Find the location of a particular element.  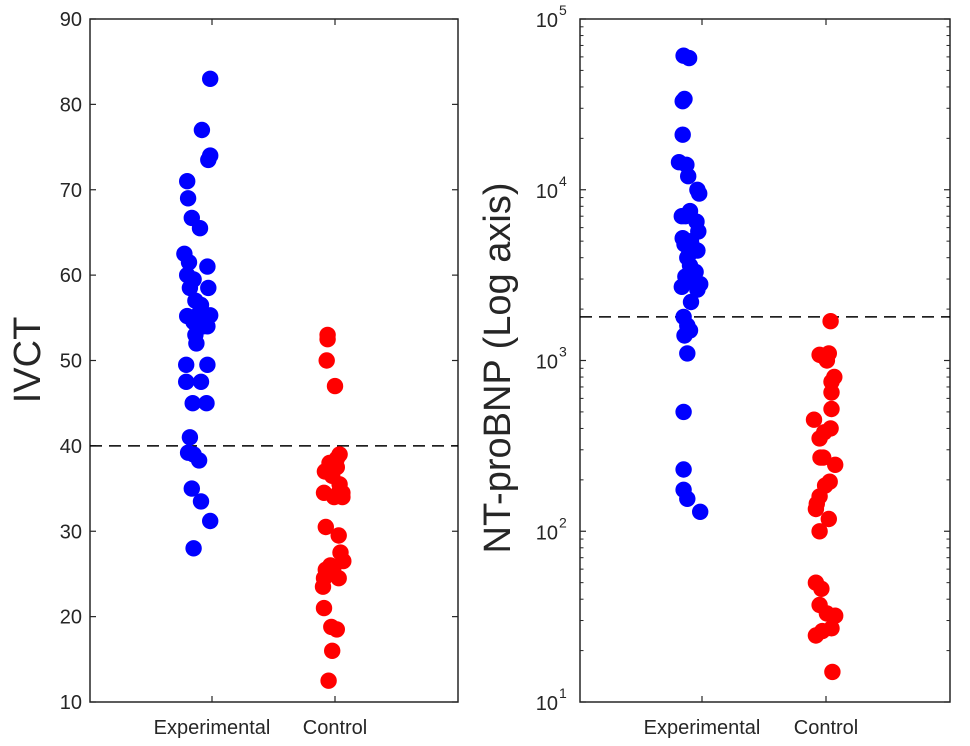

ntprobnp-ytick-exponent: 1 is located at coordinates (563, 693).